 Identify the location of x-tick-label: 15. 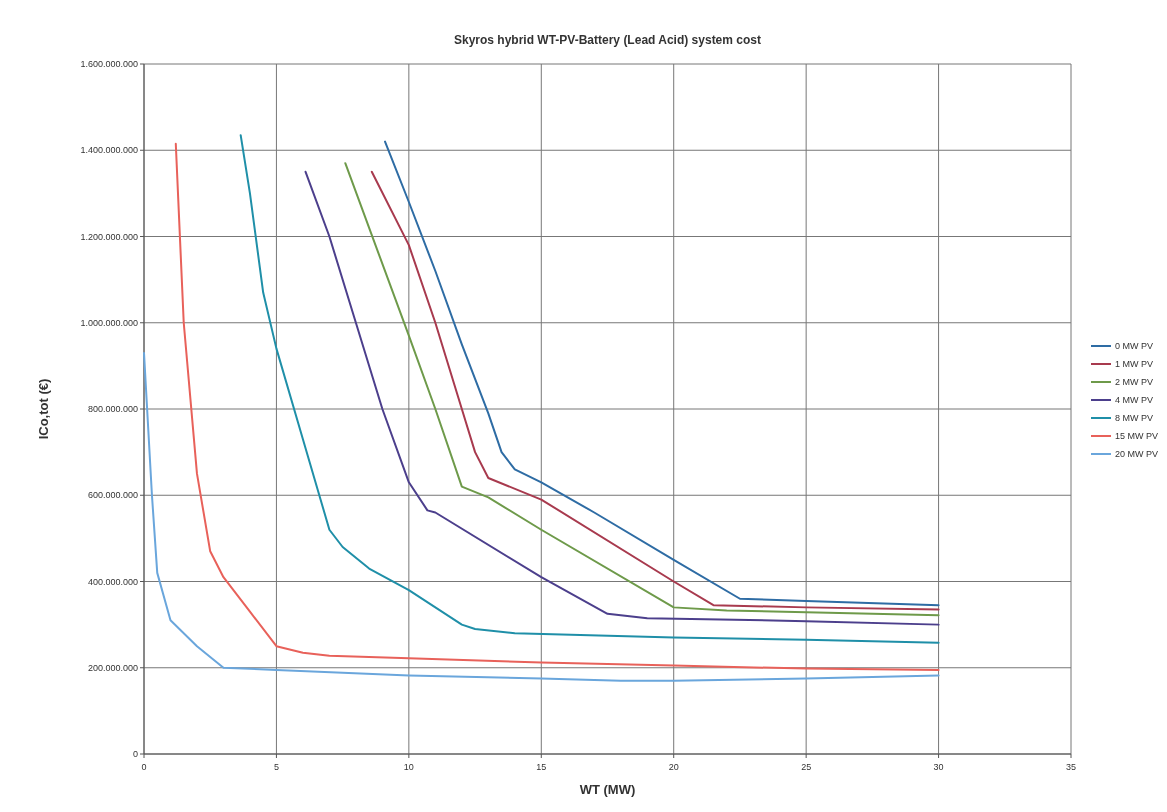
(541, 767).